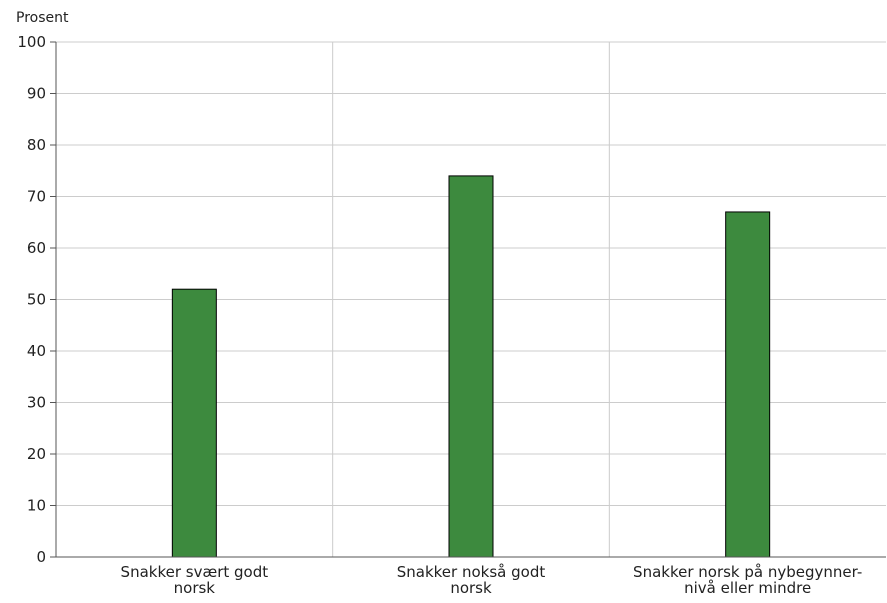 This screenshot has width=887, height=603. Describe the element at coordinates (36, 248) in the screenshot. I see `y-tick-label: 60` at that location.